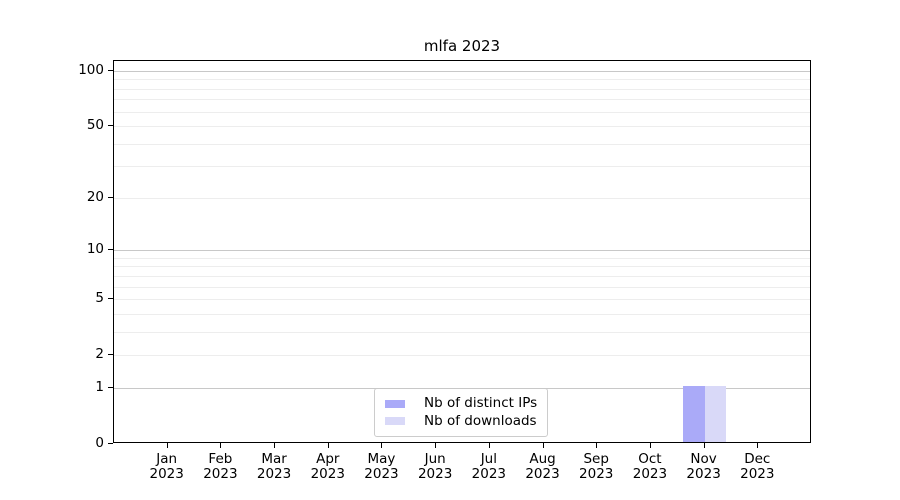 The width and height of the screenshot is (900, 500). Describe the element at coordinates (166, 466) in the screenshot. I see `x-tick-label-jan: Jan 2023` at that location.